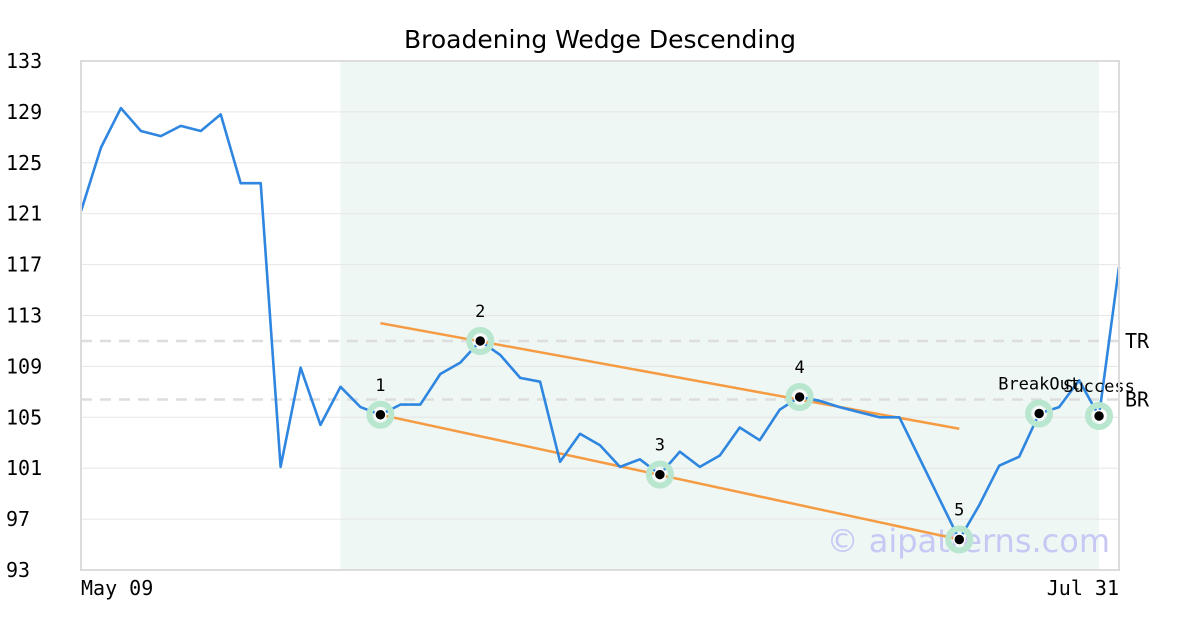 The height and width of the screenshot is (630, 1200). Describe the element at coordinates (480, 312) in the screenshot. I see `pattern-point-label: 2` at that location.